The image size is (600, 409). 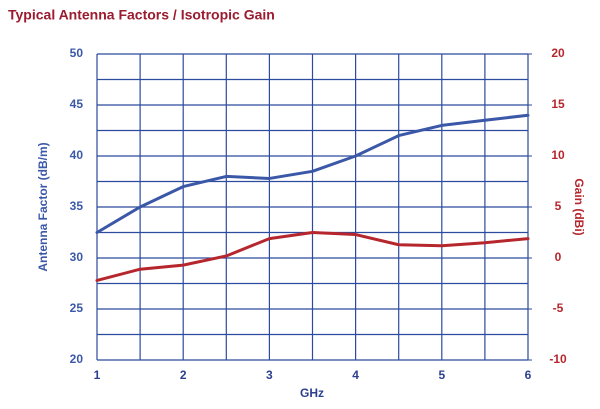 What do you see at coordinates (355, 375) in the screenshot?
I see `x-tick-label: 4` at bounding box center [355, 375].